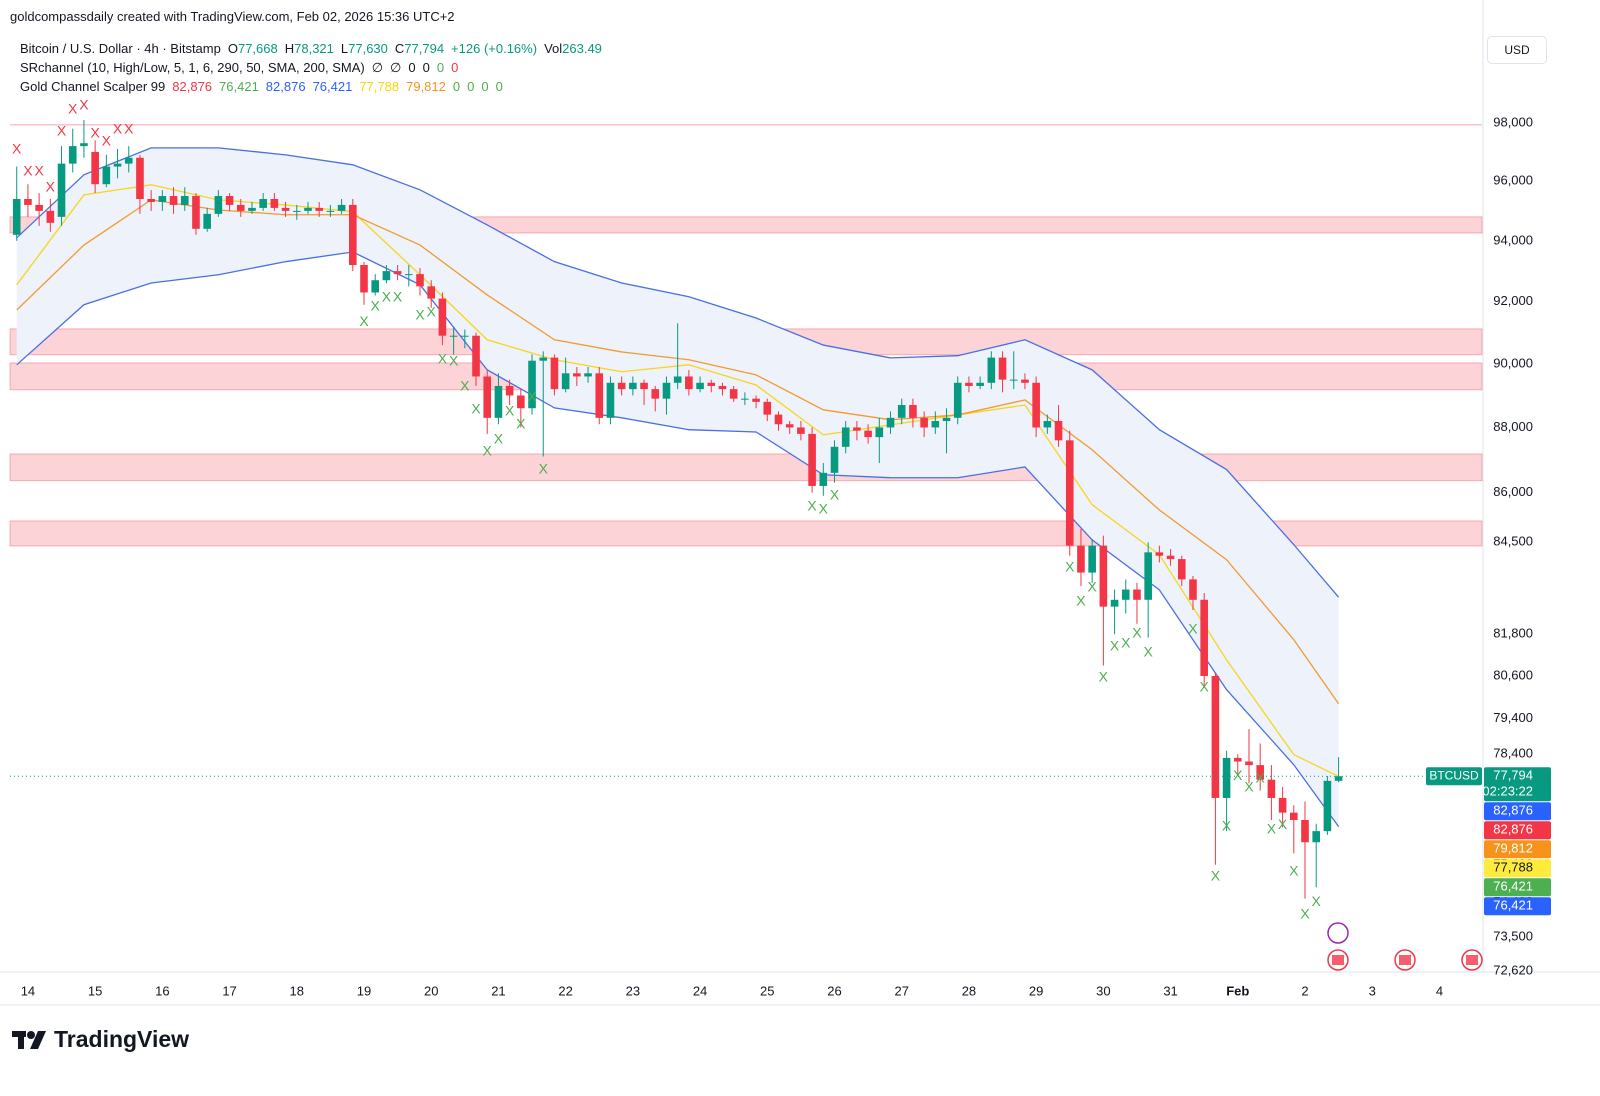 Image resolution: width=1600 pixels, height=1096 pixels. What do you see at coordinates (1513, 541) in the screenshot?
I see `y-tick-label: 84,500` at bounding box center [1513, 541].